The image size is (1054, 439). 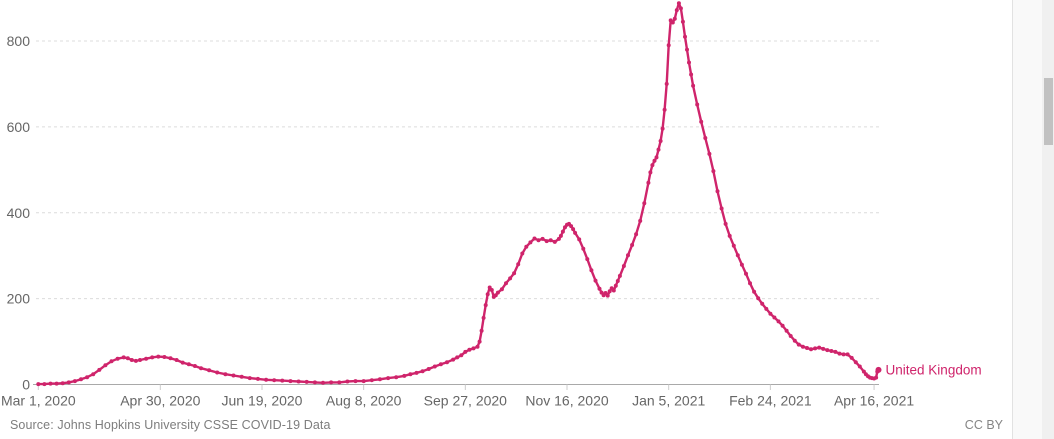 What do you see at coordinates (983, 425) in the screenshot?
I see `license-link: CC BY` at bounding box center [983, 425].